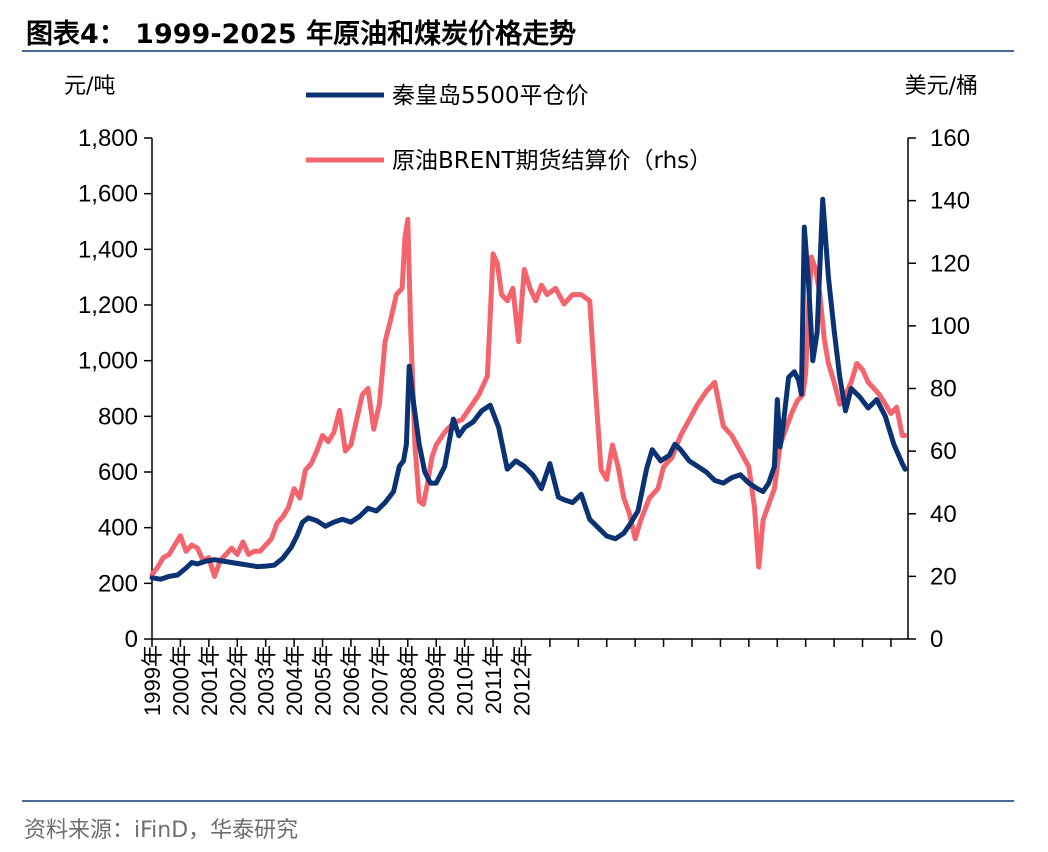  Describe the element at coordinates (89, 86) in the screenshot. I see `left-axis-unit: 元/吨` at that location.